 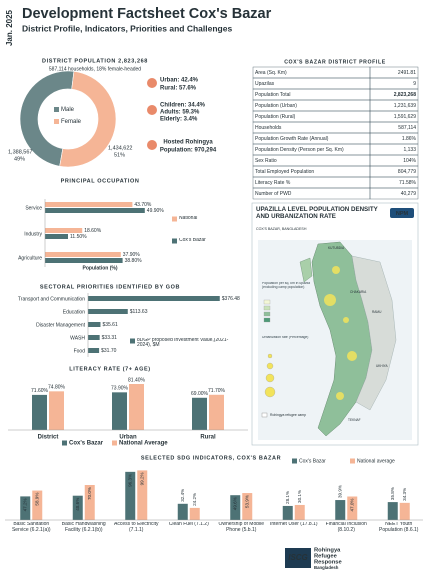 What do you see at coordinates (405, 95) in the screenshot?
I see `table-value: 2,823,268` at bounding box center [405, 95].